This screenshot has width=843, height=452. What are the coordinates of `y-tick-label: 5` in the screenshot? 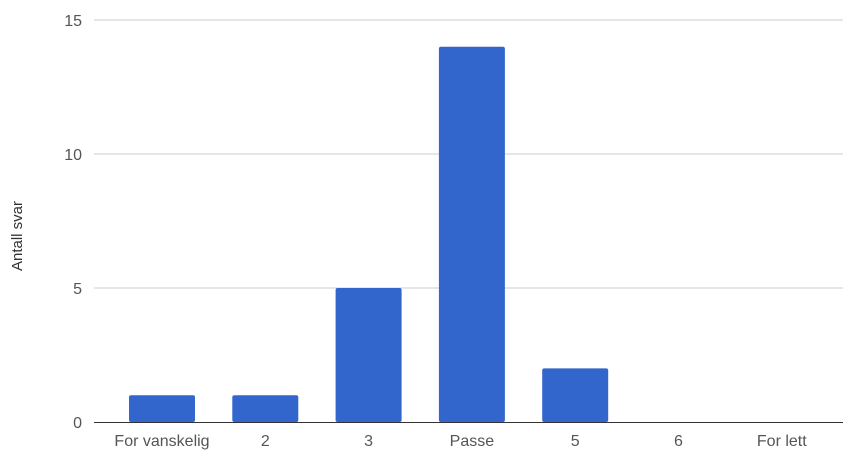 It's located at (77, 289).